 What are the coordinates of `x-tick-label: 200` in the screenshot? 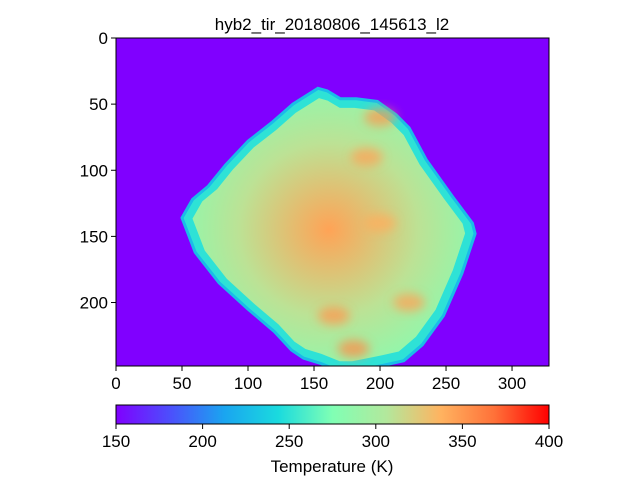 It's located at (380, 383).